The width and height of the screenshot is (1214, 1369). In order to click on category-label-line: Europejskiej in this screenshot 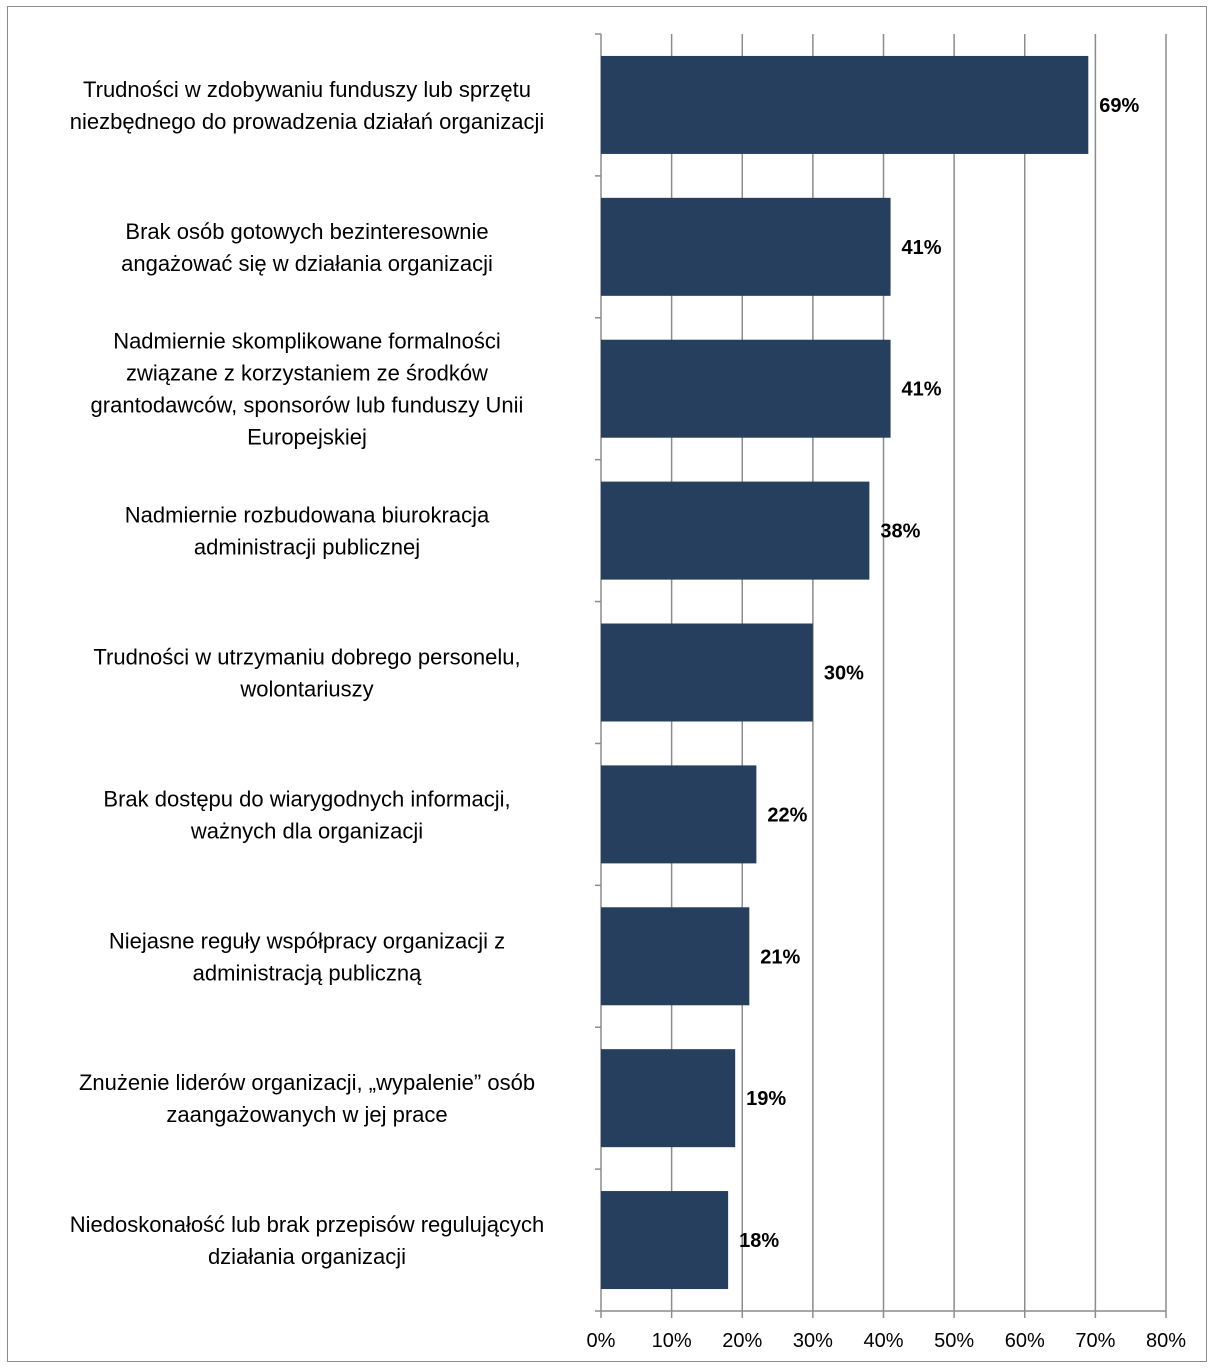, I will do `click(307, 437)`.